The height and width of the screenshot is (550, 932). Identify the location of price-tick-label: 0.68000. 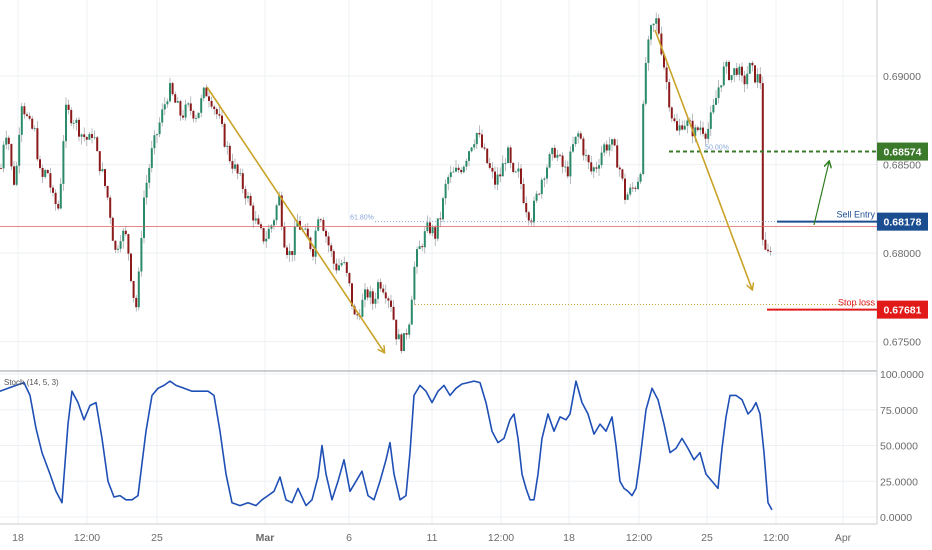
(902, 254).